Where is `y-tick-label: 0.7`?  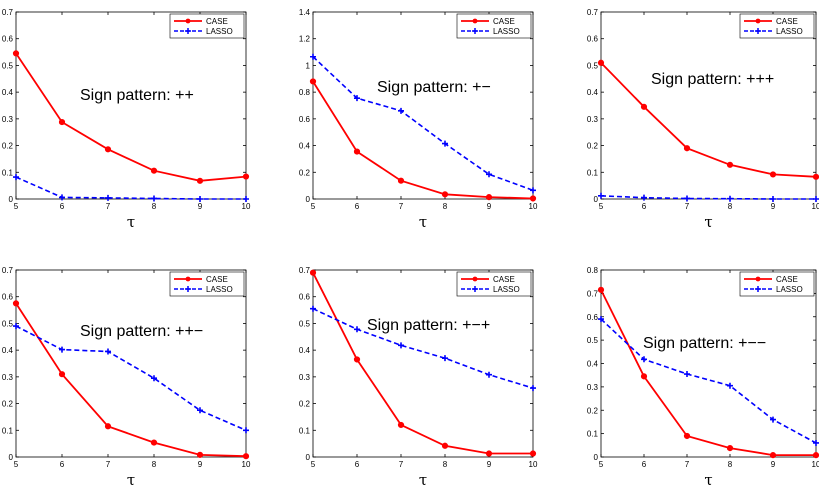
y-tick-label: 0.7 is located at coordinates (305, 270).